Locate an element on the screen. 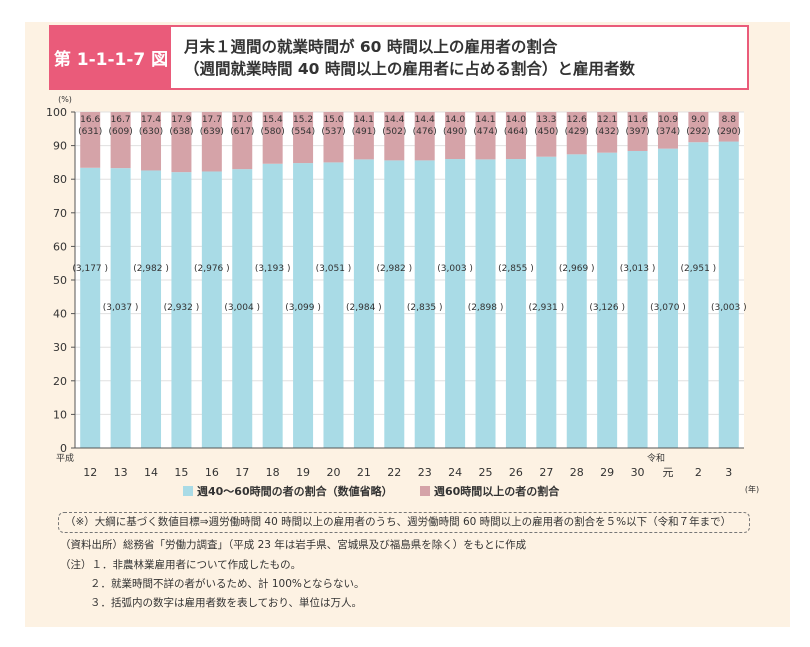  legend-swatch-60-plus is located at coordinates (425, 491).